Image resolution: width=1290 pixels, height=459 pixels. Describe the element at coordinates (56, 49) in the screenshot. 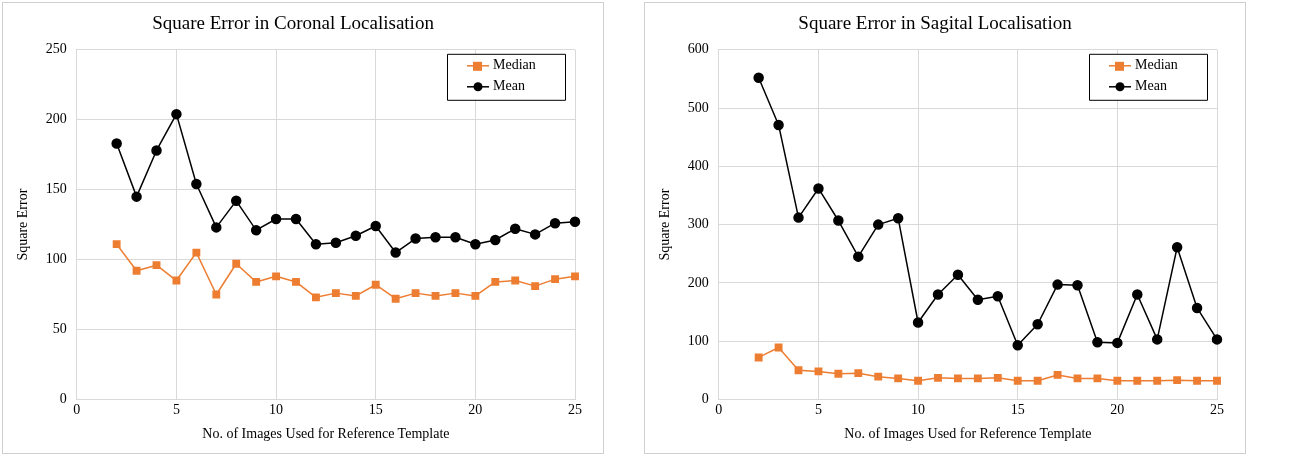

I see `y-tick-label: 250` at that location.